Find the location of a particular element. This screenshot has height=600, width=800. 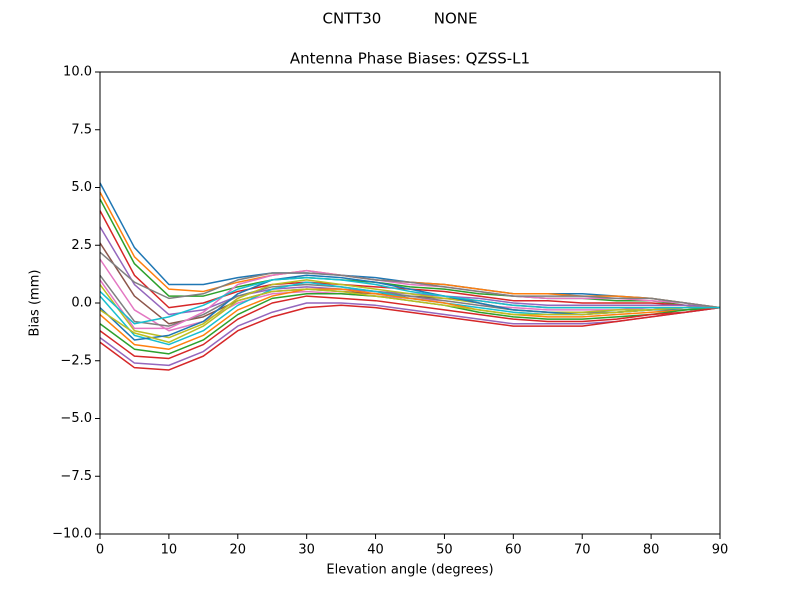

y-axis-label: Bias (mm) is located at coordinates (35, 303).